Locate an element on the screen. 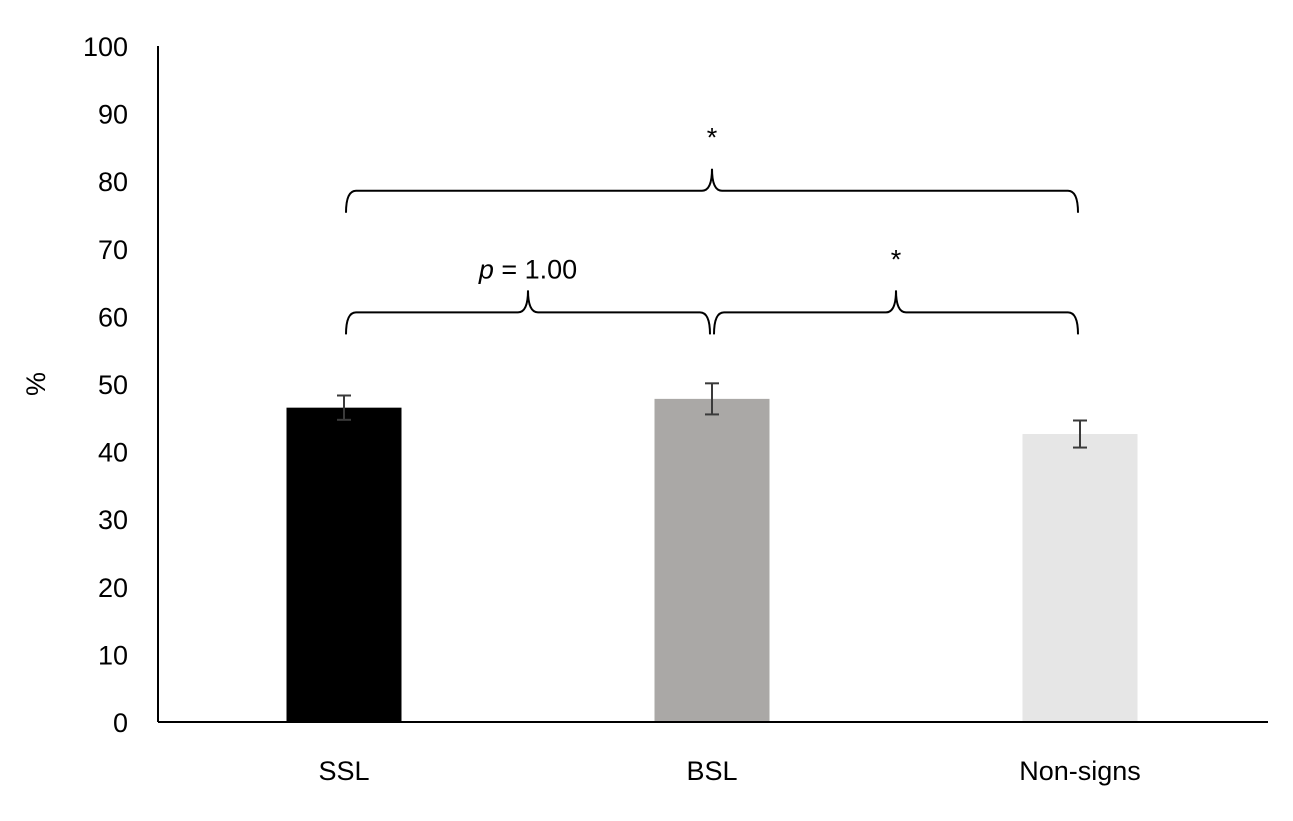 The height and width of the screenshot is (821, 1293). y-tick-label: 100 is located at coordinates (105, 47).